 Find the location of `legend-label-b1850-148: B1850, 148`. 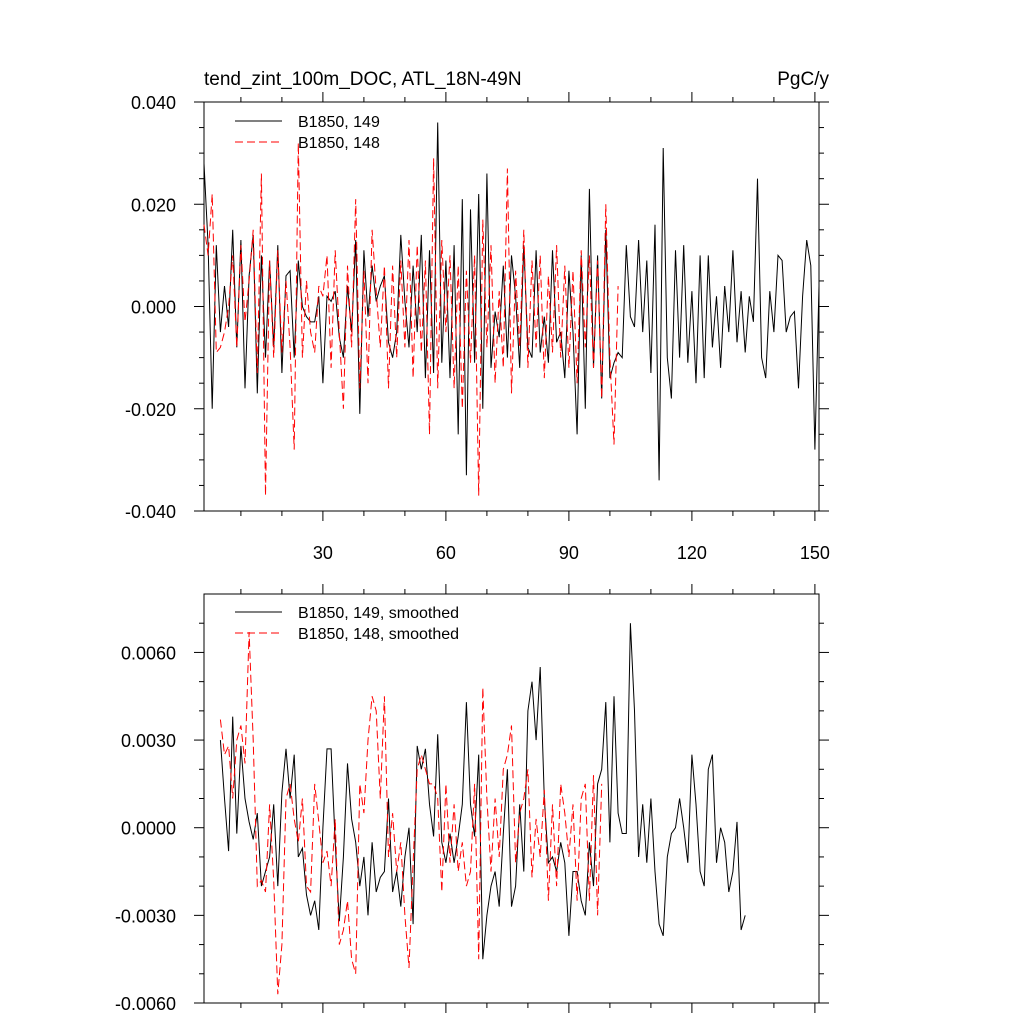

legend-label-b1850-148: B1850, 148 is located at coordinates (339, 143).